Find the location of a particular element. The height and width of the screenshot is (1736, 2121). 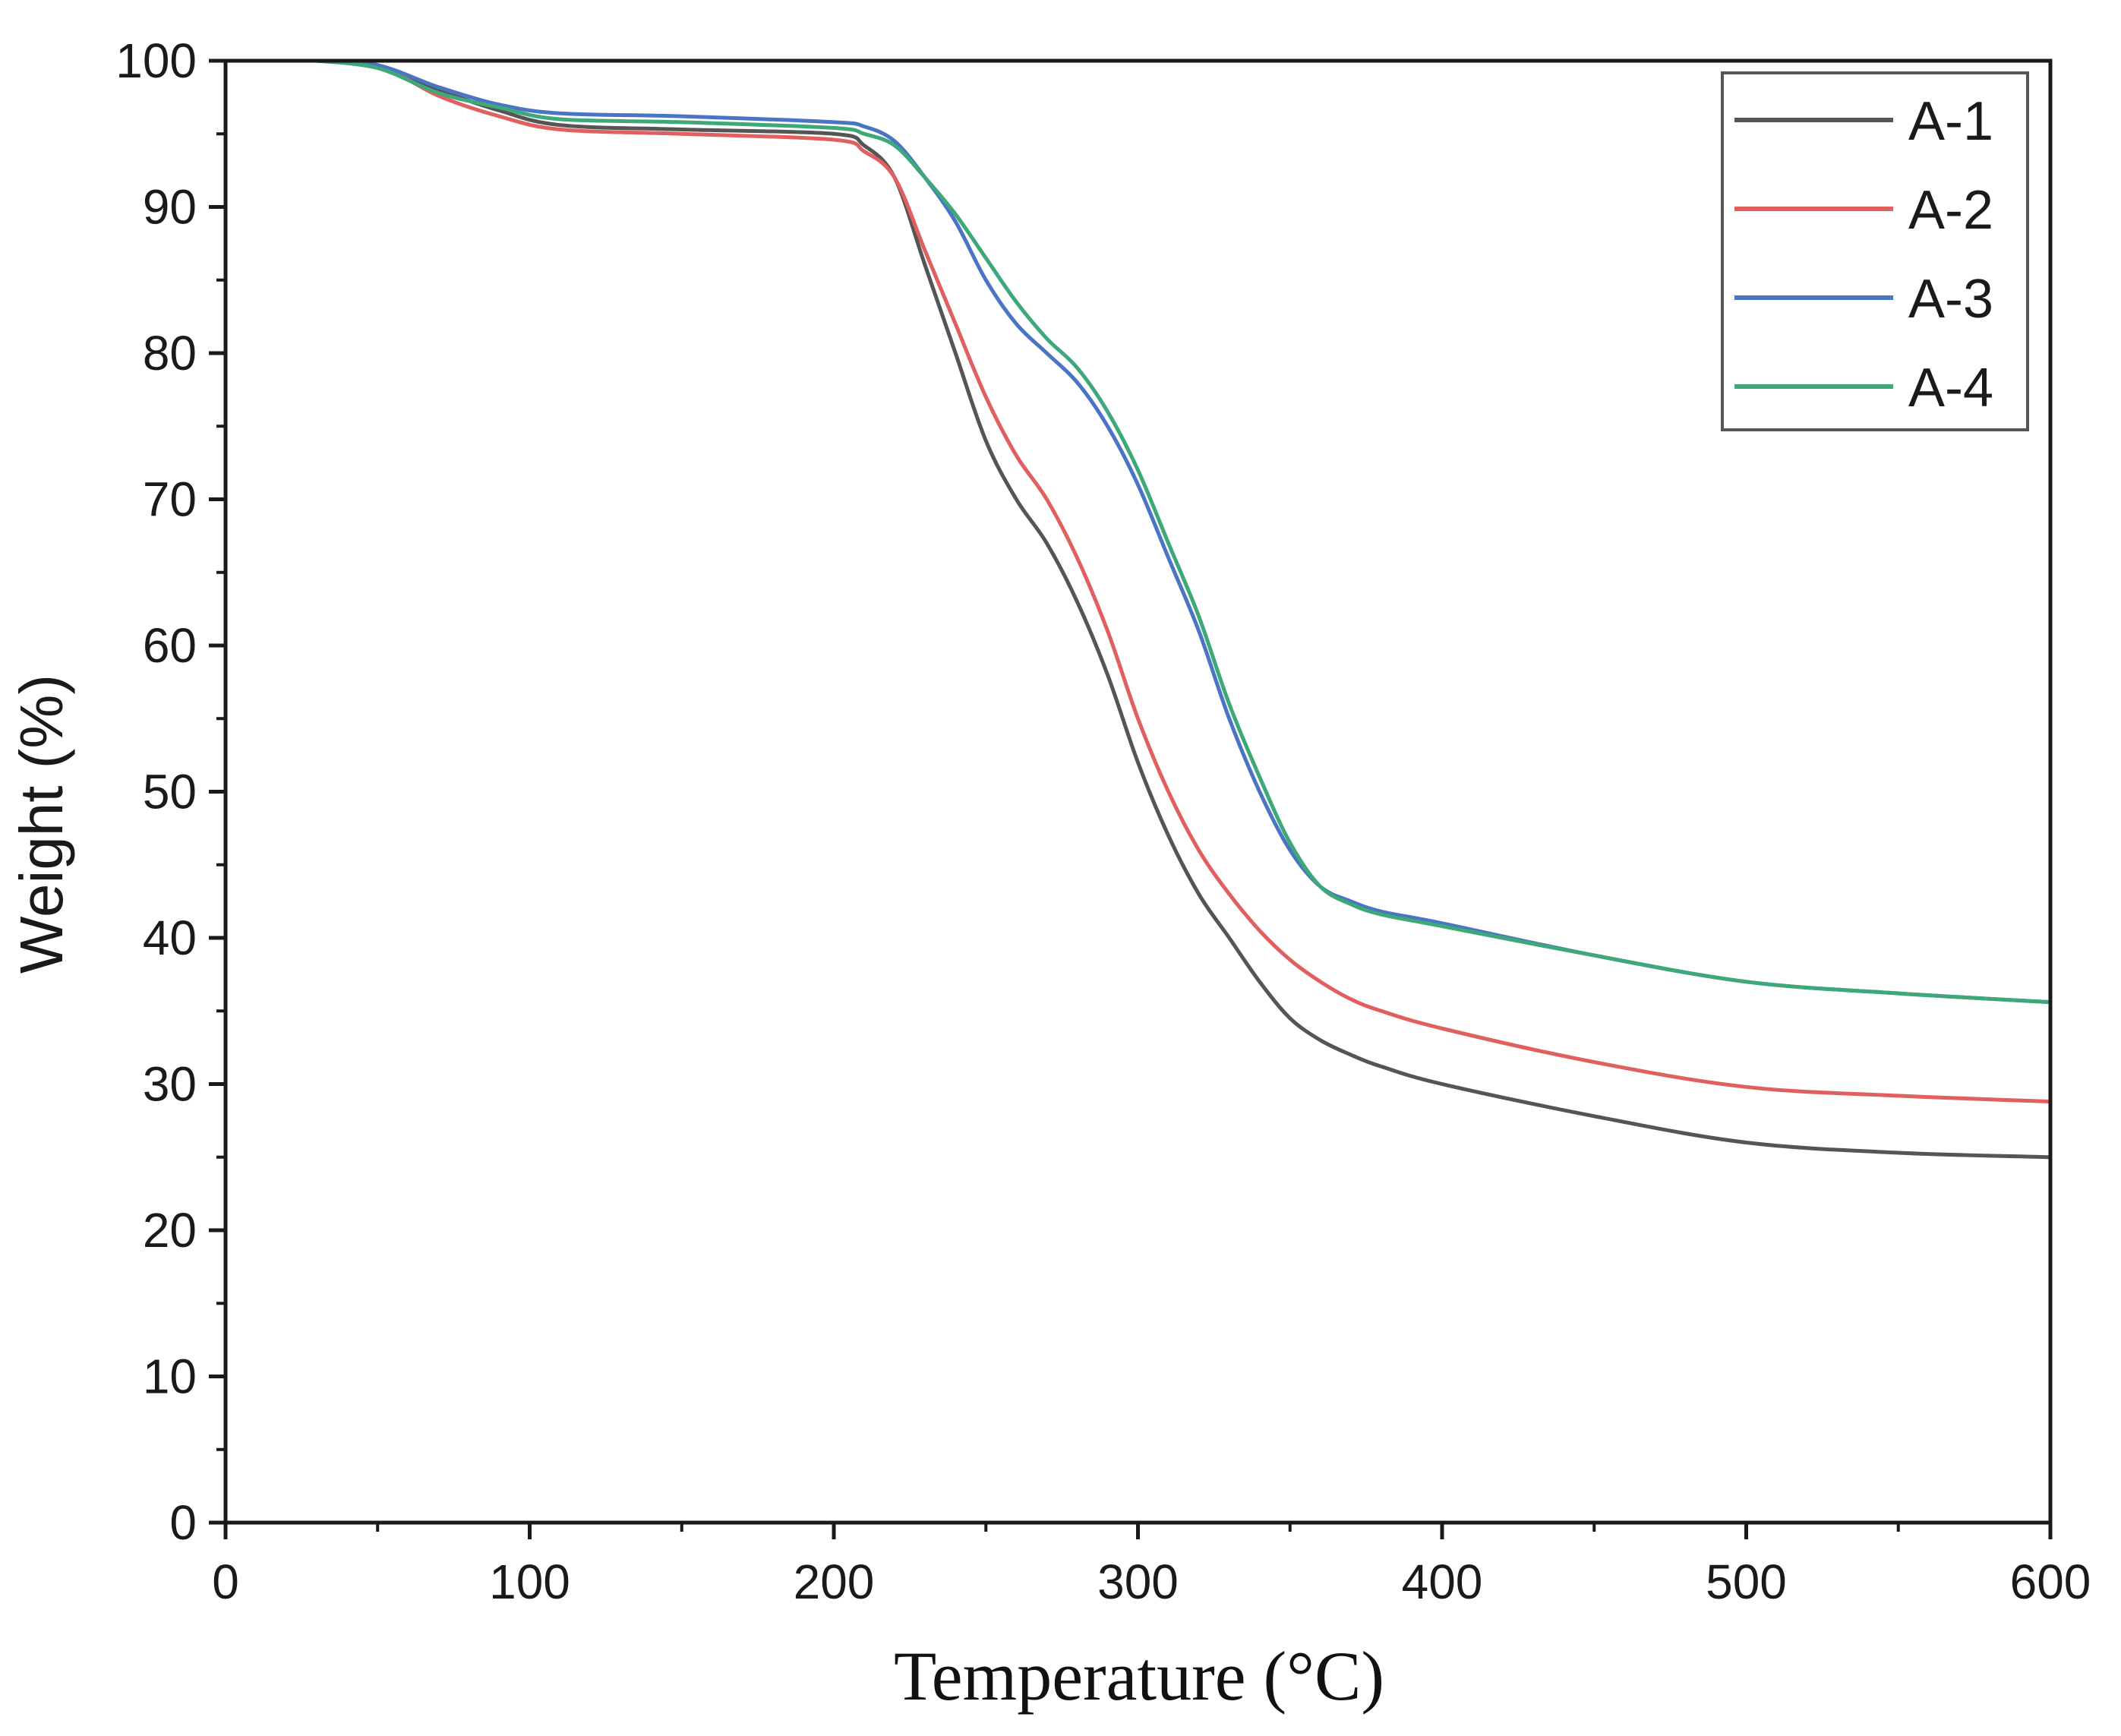

y-tick-label: 60 is located at coordinates (170, 645).